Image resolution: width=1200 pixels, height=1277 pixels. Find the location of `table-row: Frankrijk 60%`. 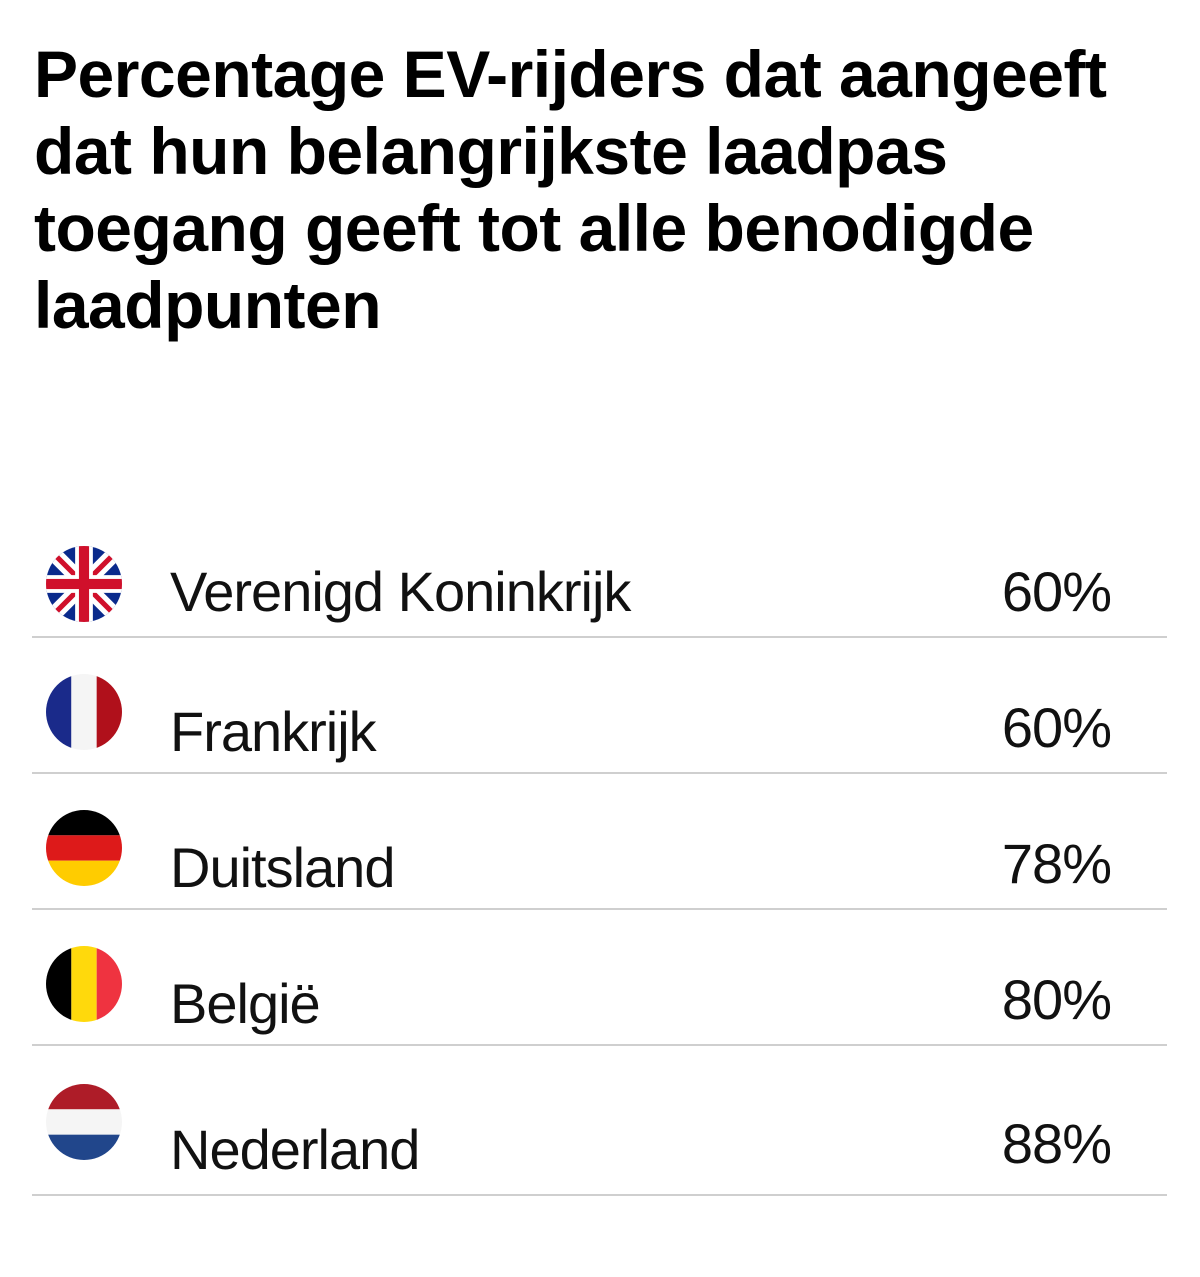

table-row: Frankrijk 60% is located at coordinates (599, 706).